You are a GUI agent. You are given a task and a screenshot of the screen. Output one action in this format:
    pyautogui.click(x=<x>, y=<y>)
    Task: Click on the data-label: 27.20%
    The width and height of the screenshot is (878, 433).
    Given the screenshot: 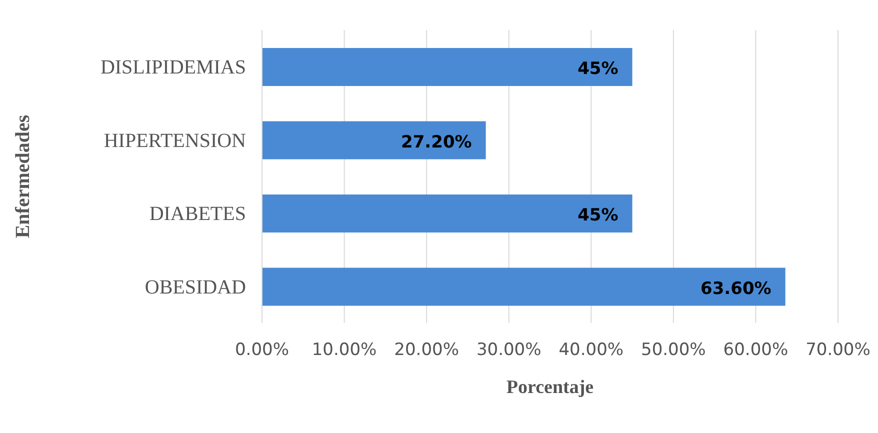 What is the action you would take?
    pyautogui.click(x=436, y=142)
    